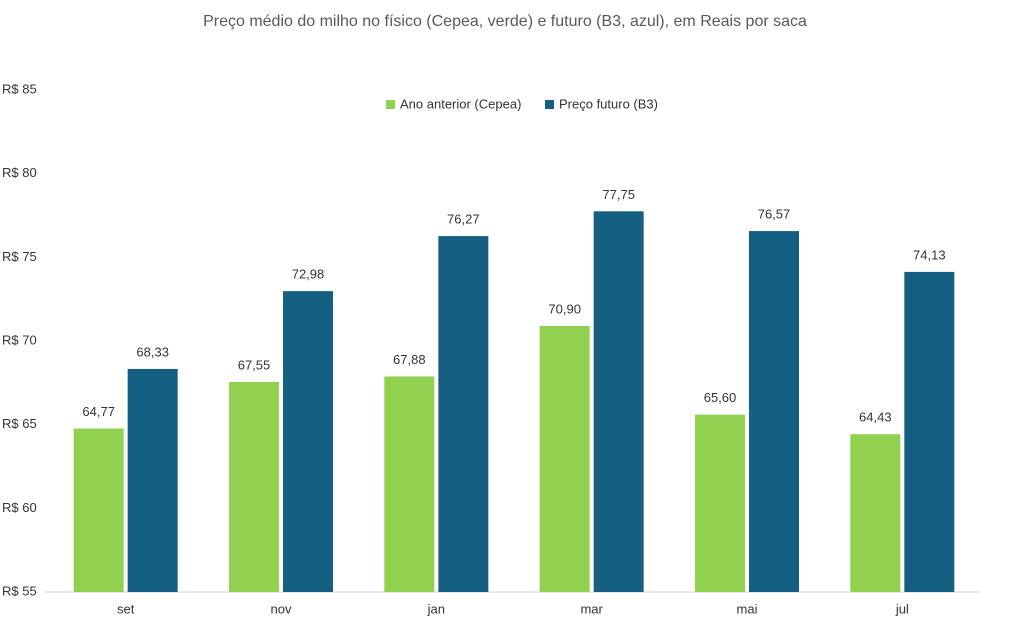 The height and width of the screenshot is (629, 1011). What do you see at coordinates (608, 103) in the screenshot?
I see `legend-label: Preço futuro (B3)` at bounding box center [608, 103].